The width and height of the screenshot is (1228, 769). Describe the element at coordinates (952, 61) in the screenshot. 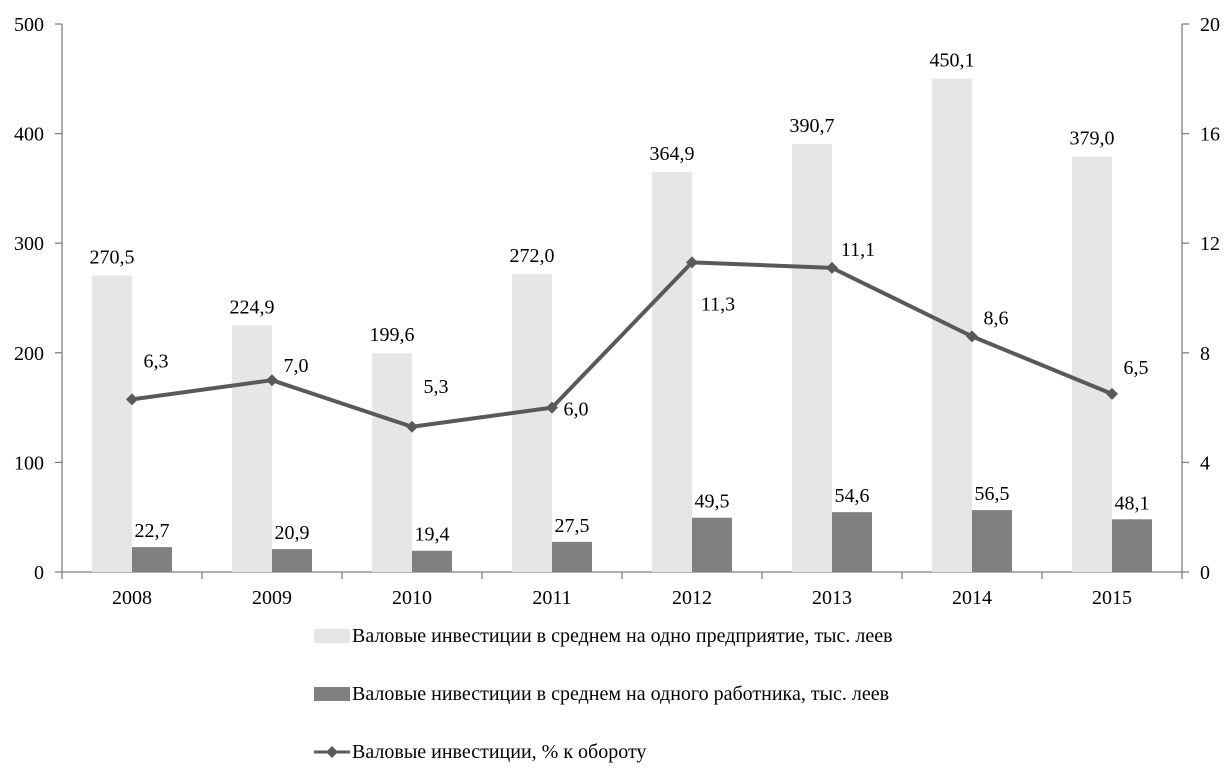

I see `data-label-enterprise: 450,1` at that location.